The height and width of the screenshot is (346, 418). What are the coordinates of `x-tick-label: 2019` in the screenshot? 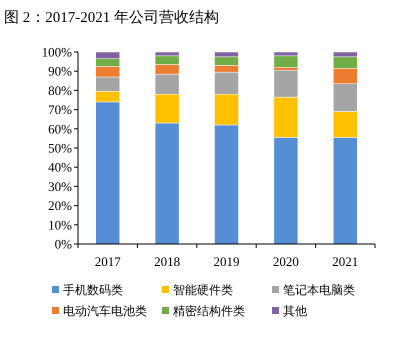 It's located at (227, 261).